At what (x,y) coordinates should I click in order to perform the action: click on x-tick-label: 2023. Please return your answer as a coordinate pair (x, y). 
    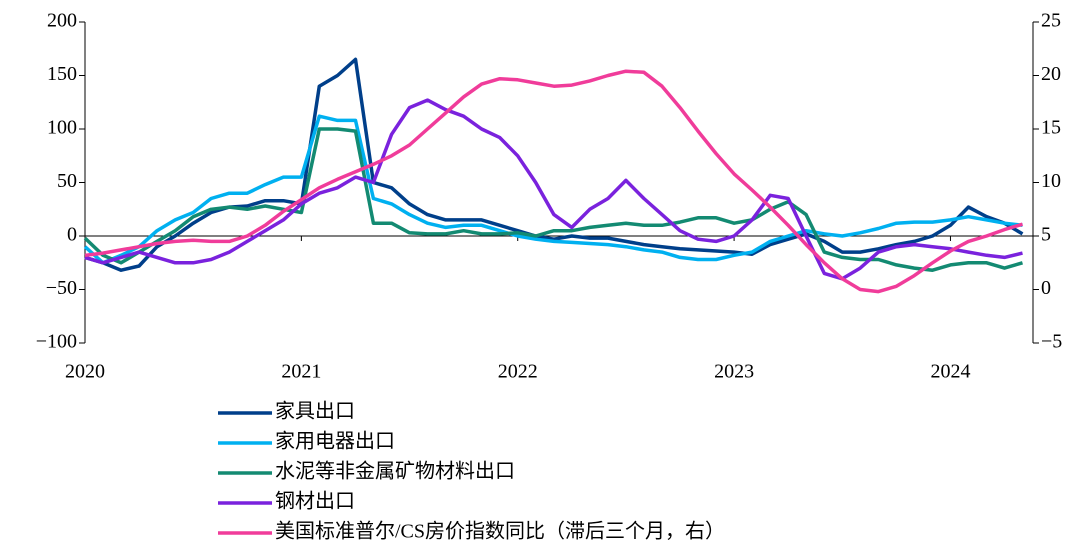
    Looking at the image, I should click on (734, 372).